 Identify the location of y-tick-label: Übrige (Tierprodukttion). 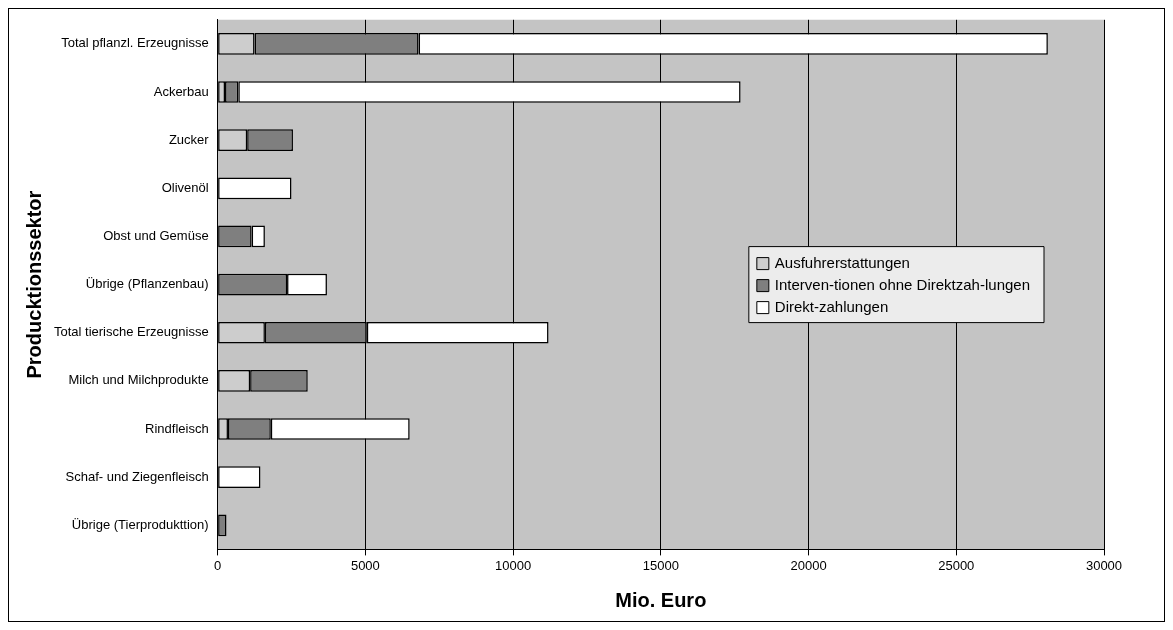
(140, 524).